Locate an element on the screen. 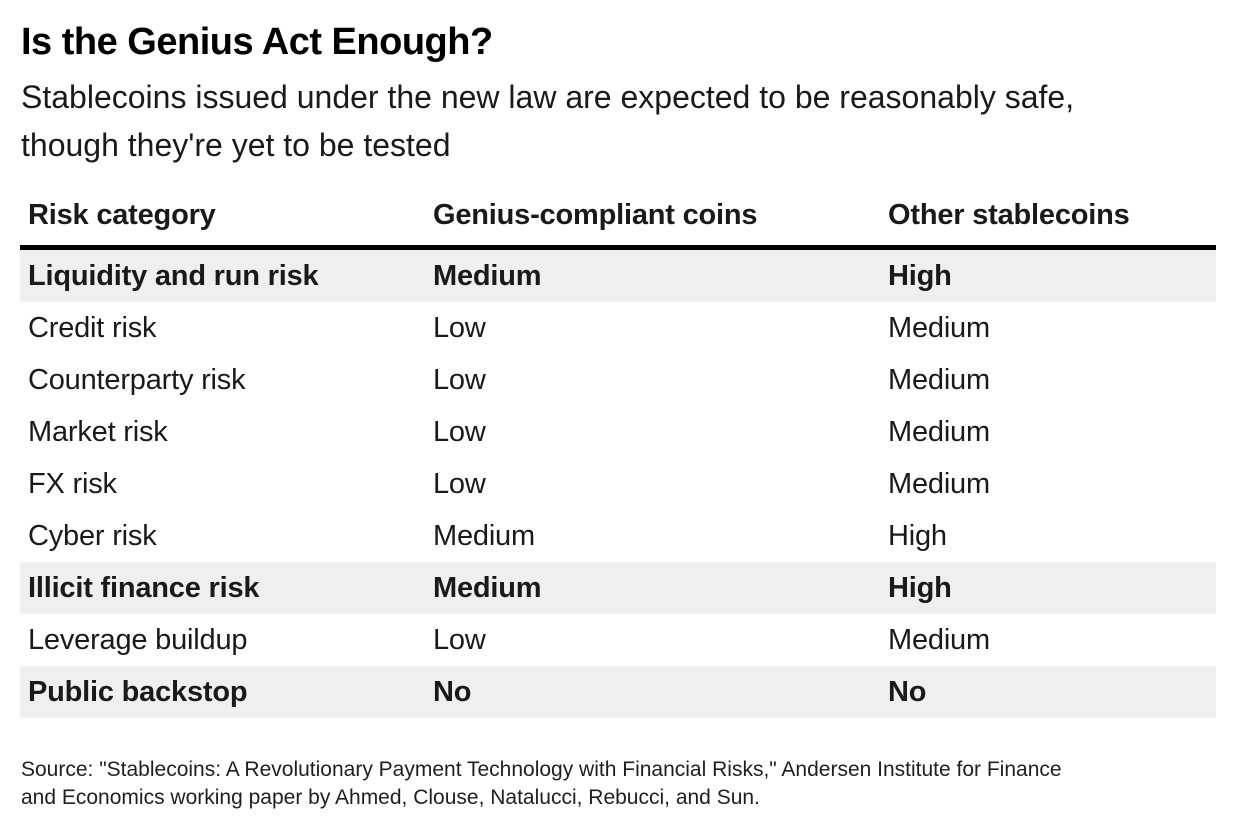 The width and height of the screenshot is (1236, 818). cell-category: Leverage buildup is located at coordinates (138, 639).